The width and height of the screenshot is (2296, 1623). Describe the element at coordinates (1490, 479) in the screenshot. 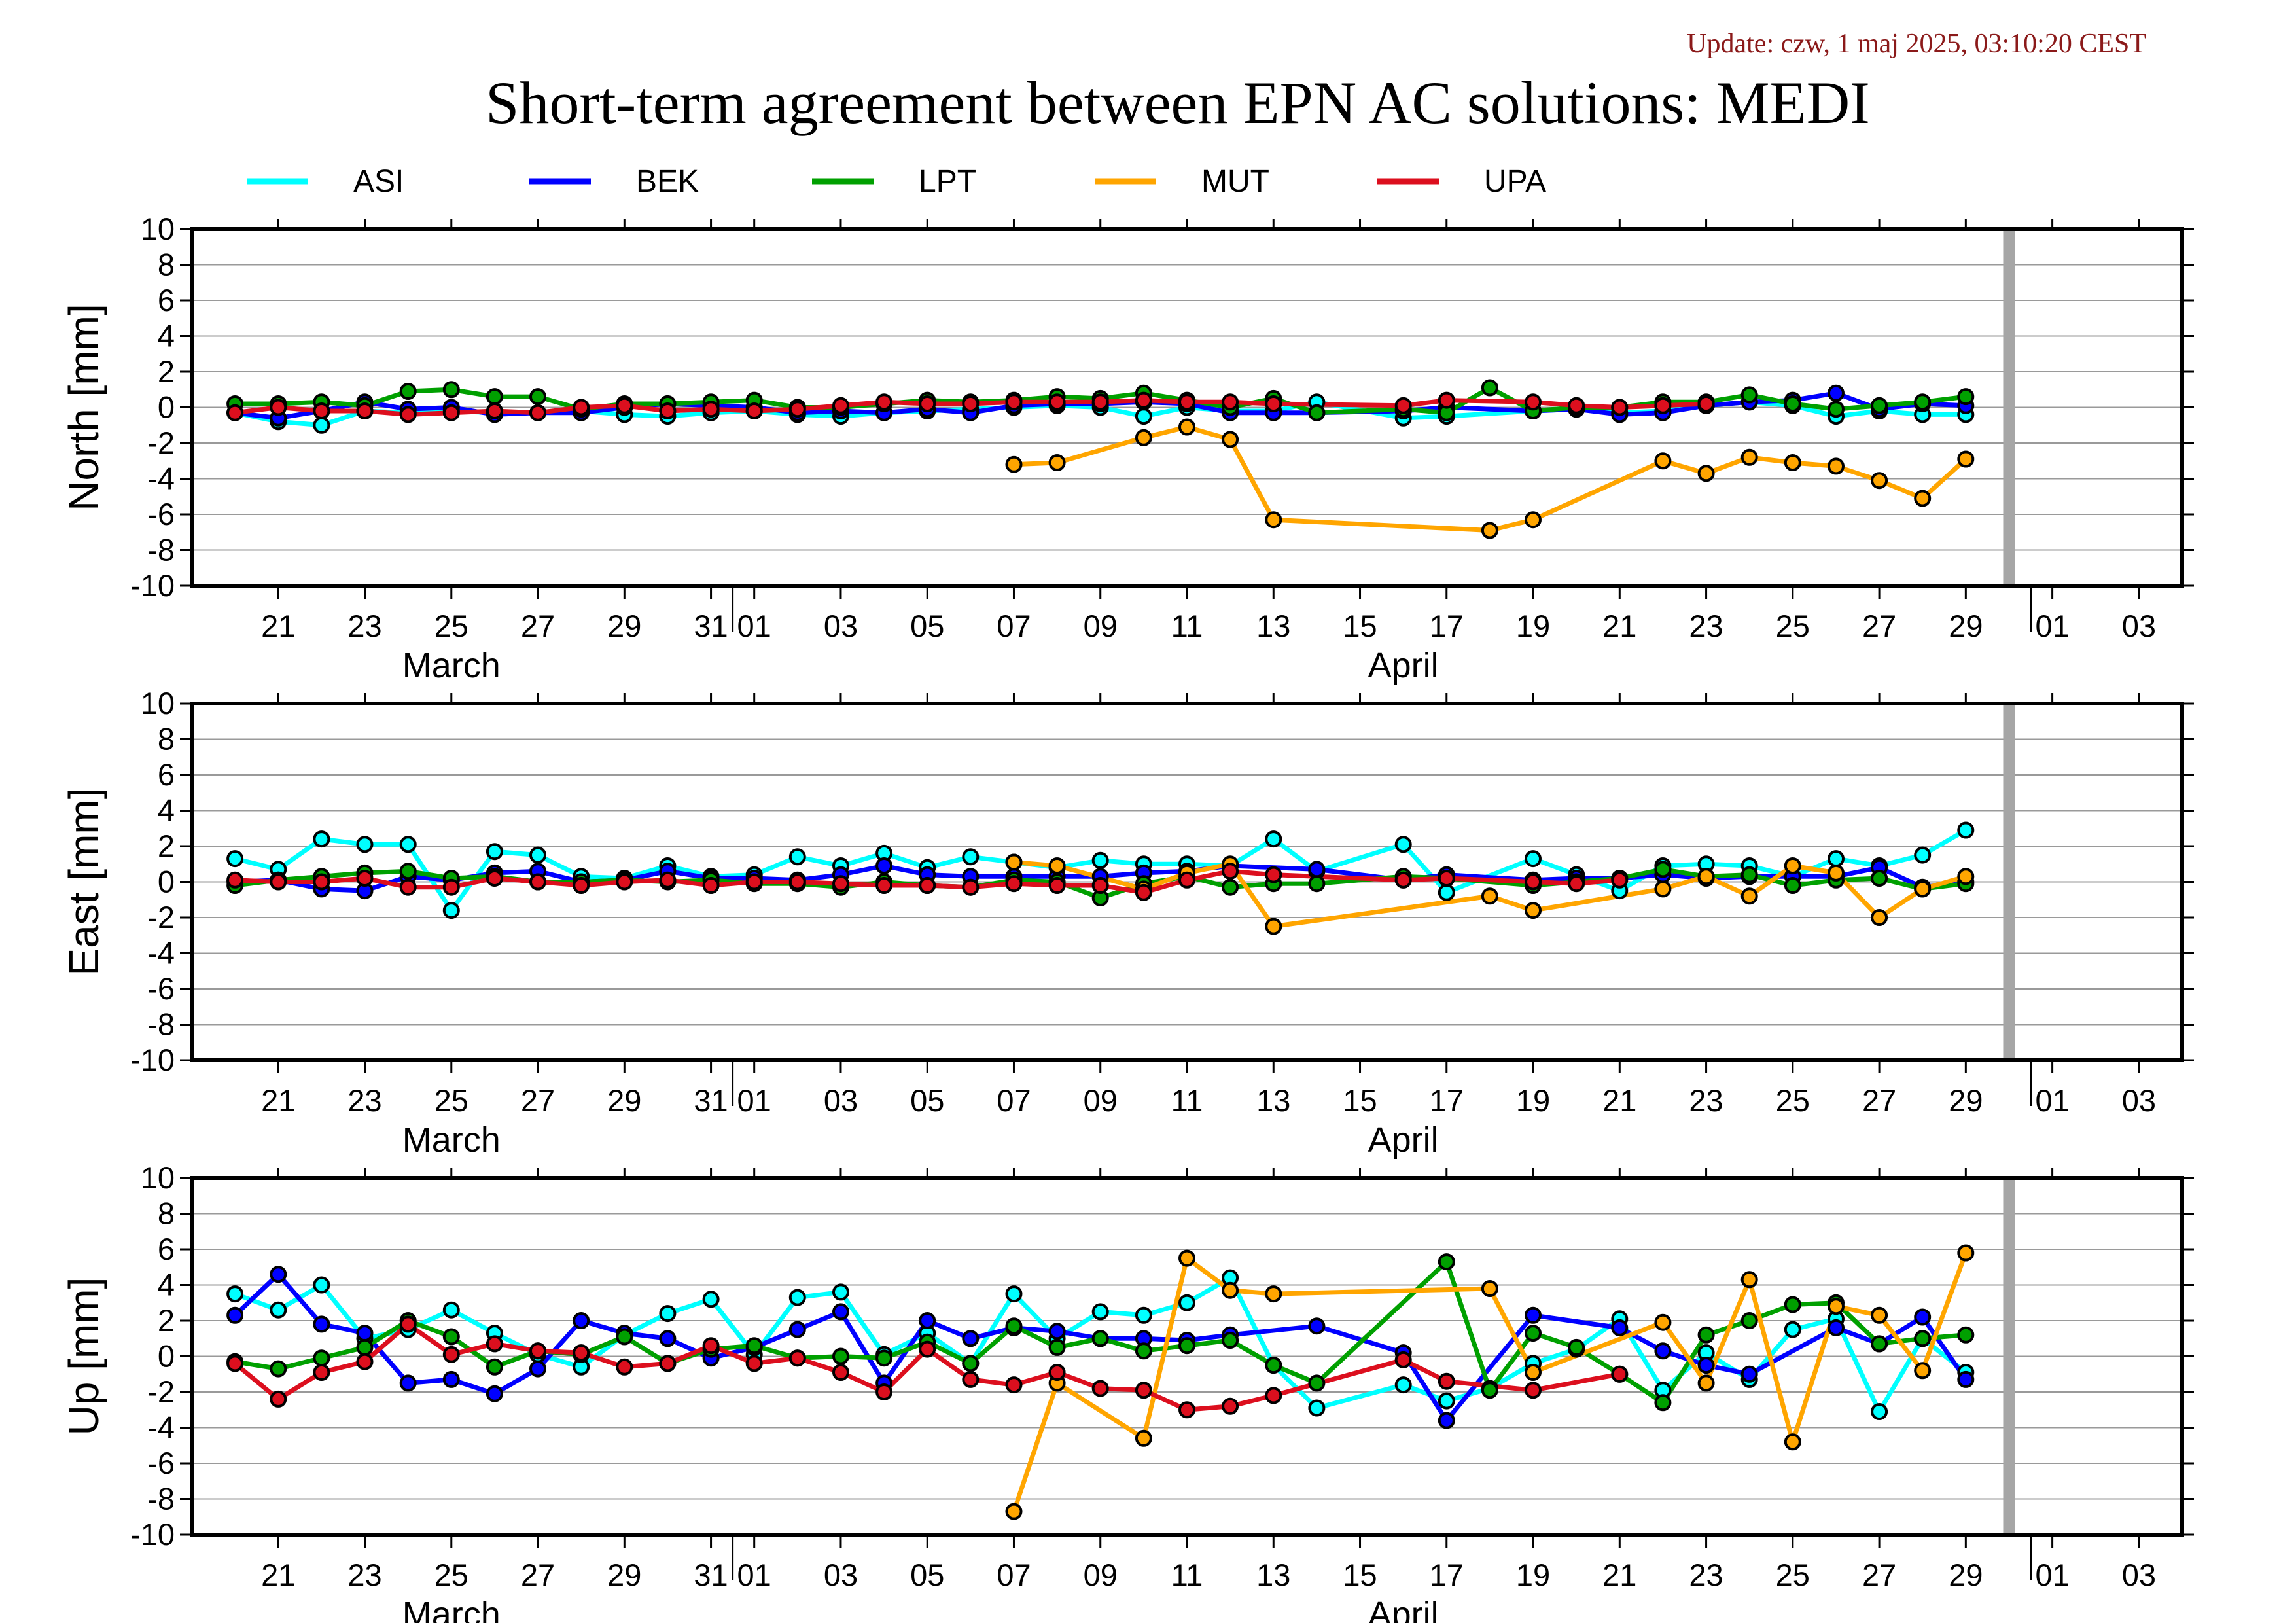

I see `series-line-mut` at that location.